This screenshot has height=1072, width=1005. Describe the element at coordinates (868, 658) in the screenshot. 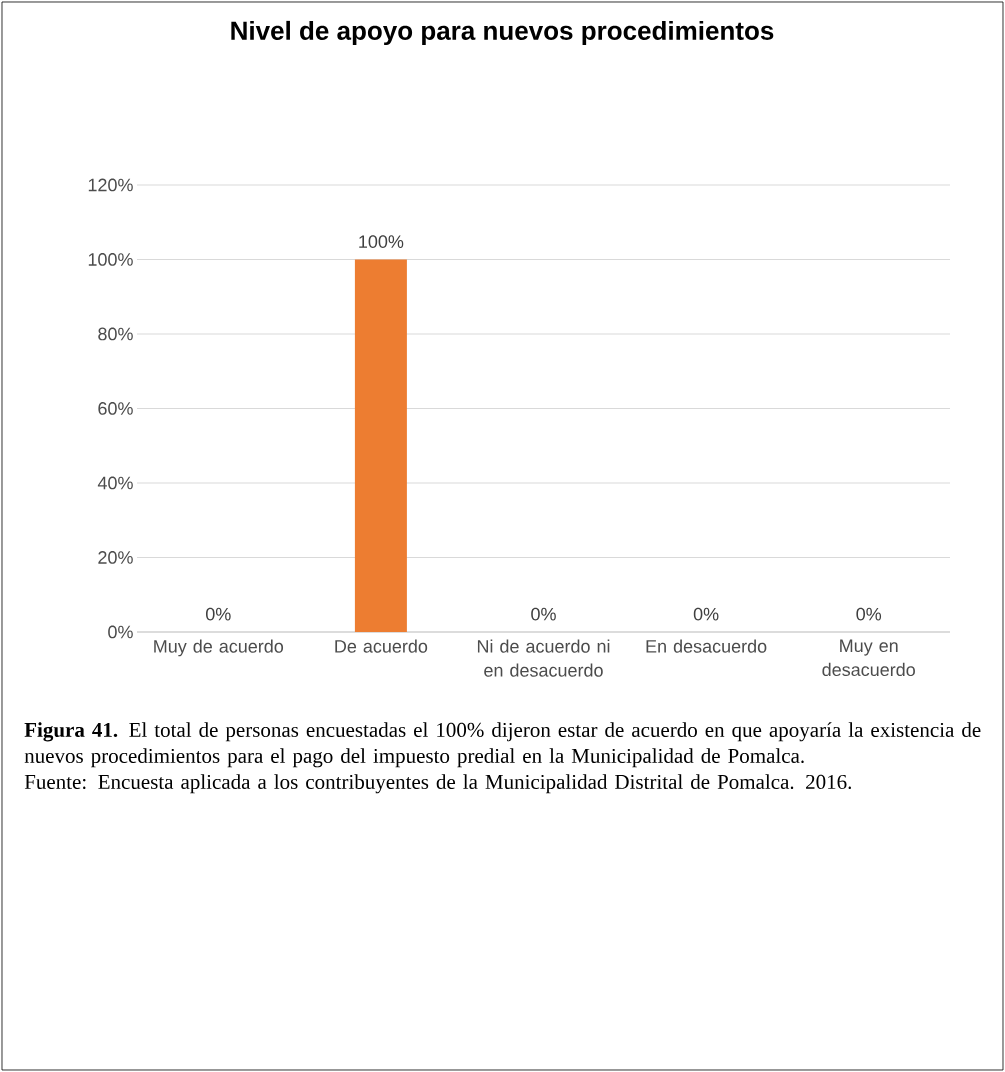

I see `x-tick-label: Muy en desacuerdo` at that location.